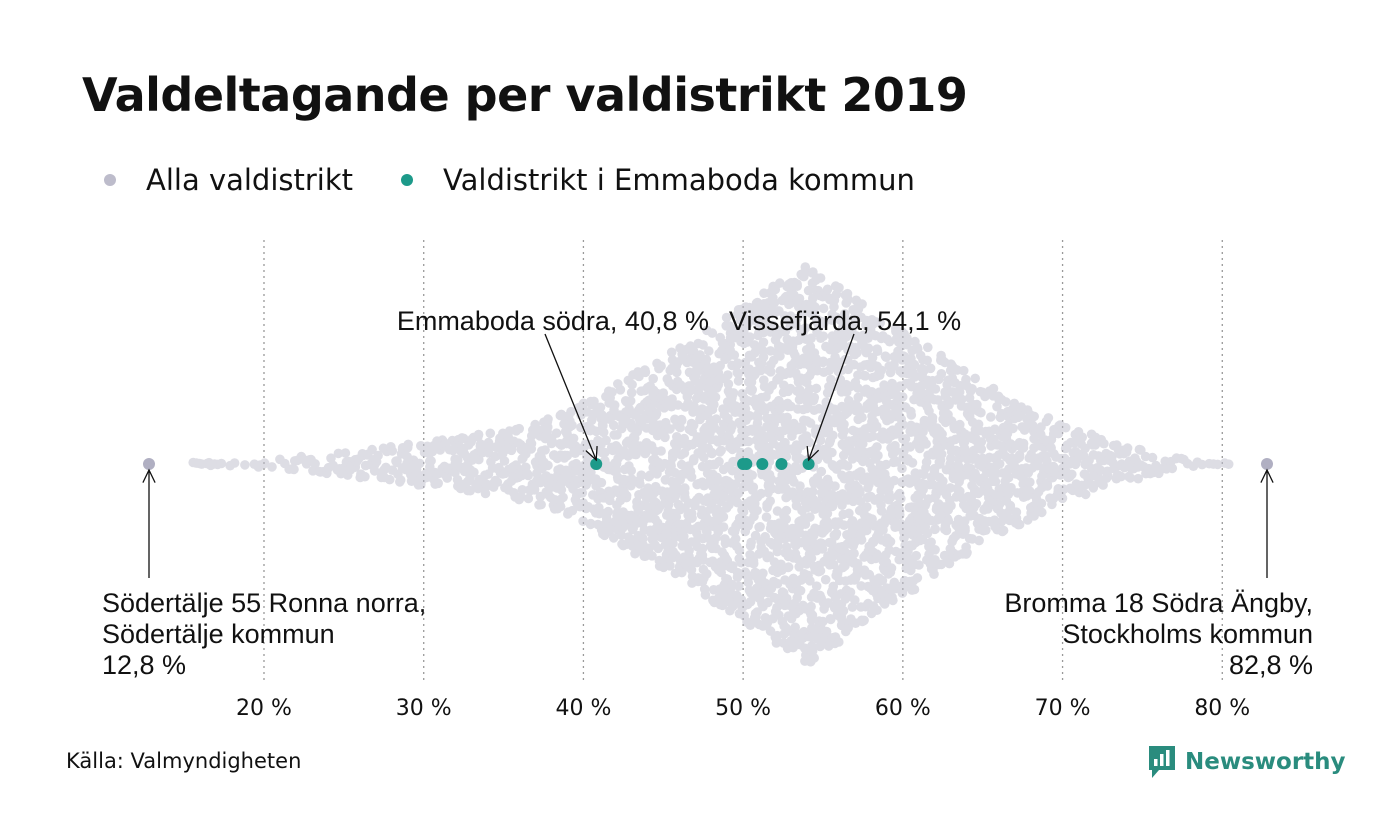 This screenshot has width=1400, height=840. What do you see at coordinates (813, 454) in the screenshot?
I see `annotation-vissefjarda-arrow-head` at bounding box center [813, 454].